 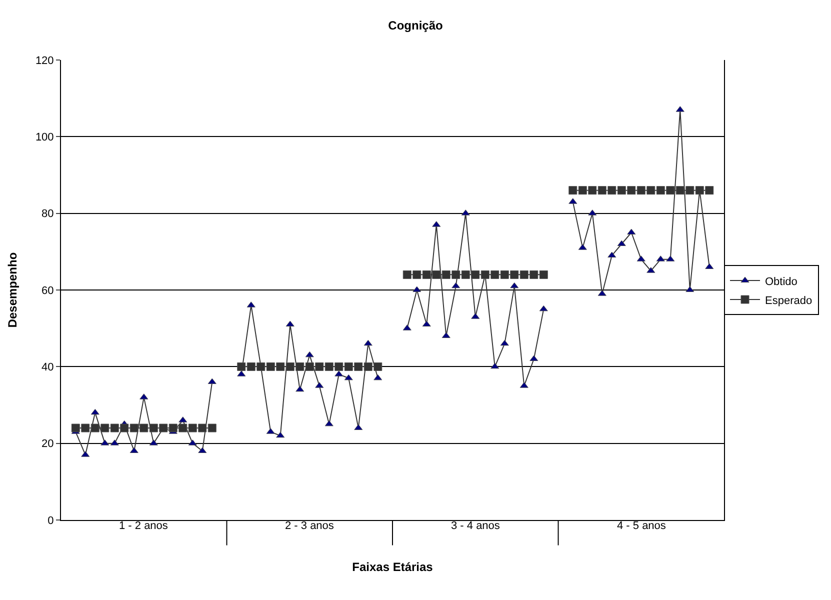 What do you see at coordinates (51, 520) in the screenshot?
I see `y-tick-label: 0` at bounding box center [51, 520].